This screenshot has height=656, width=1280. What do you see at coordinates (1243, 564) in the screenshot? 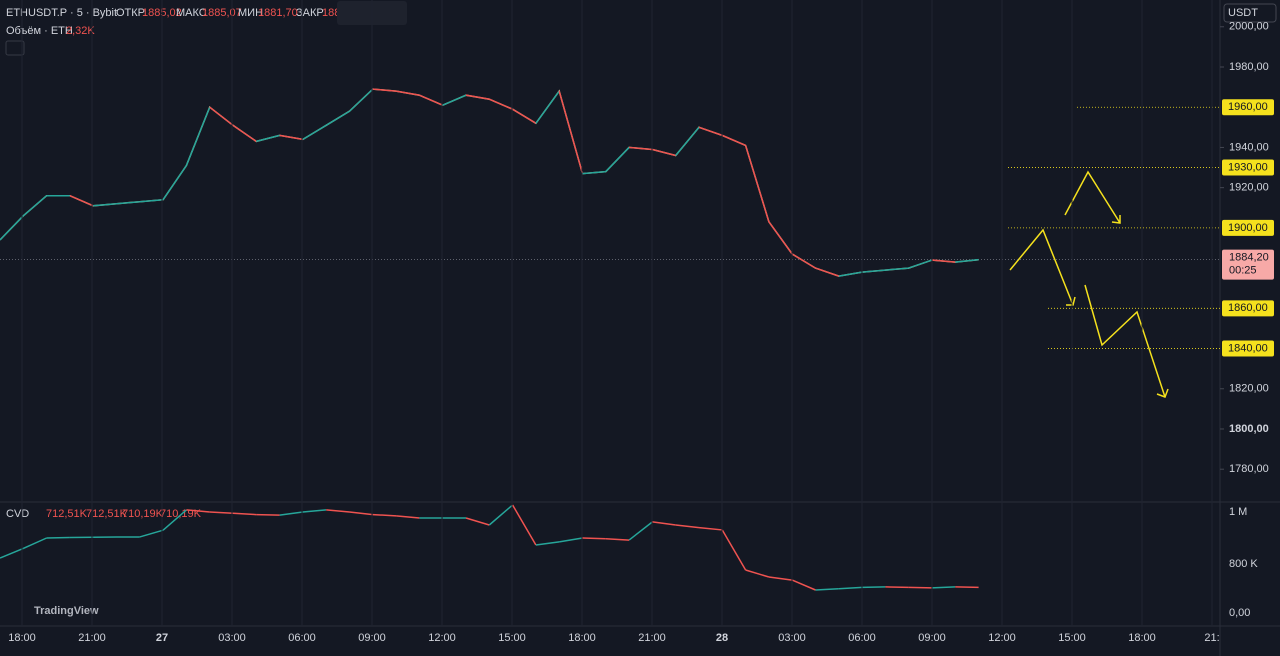
I see `cvd-tick-label: 800 K` at bounding box center [1243, 564].